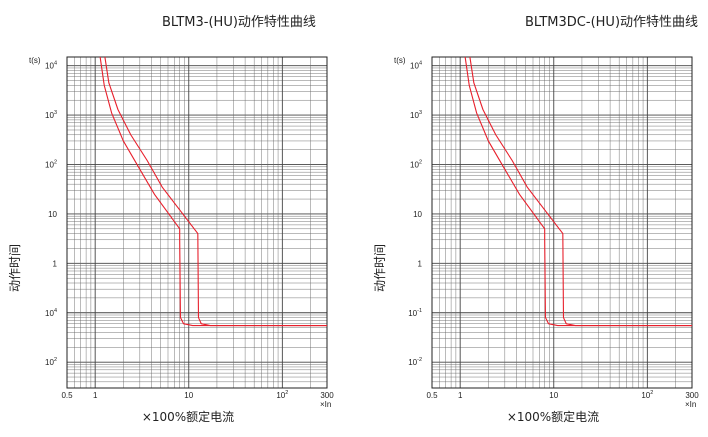 This screenshot has width=708, height=437. I want to click on y-tick-label: 10⁻², so click(415, 362).